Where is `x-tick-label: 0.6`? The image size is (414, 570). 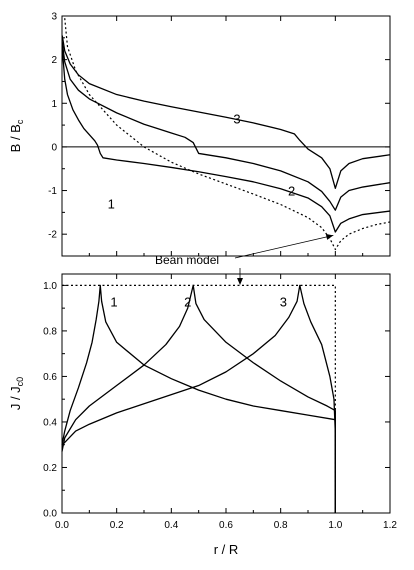
x-tick-label: 0.6 is located at coordinates (226, 525).